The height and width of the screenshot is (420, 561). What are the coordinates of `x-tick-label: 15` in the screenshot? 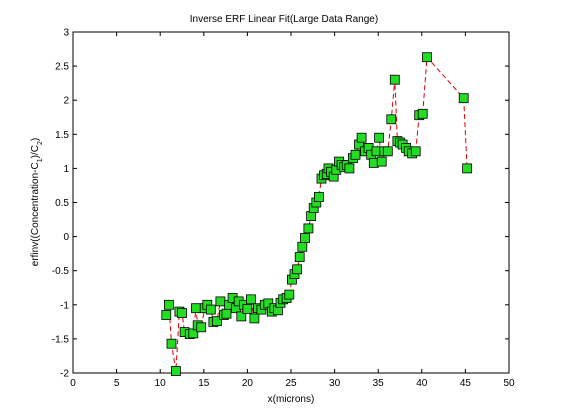 It's located at (204, 383).